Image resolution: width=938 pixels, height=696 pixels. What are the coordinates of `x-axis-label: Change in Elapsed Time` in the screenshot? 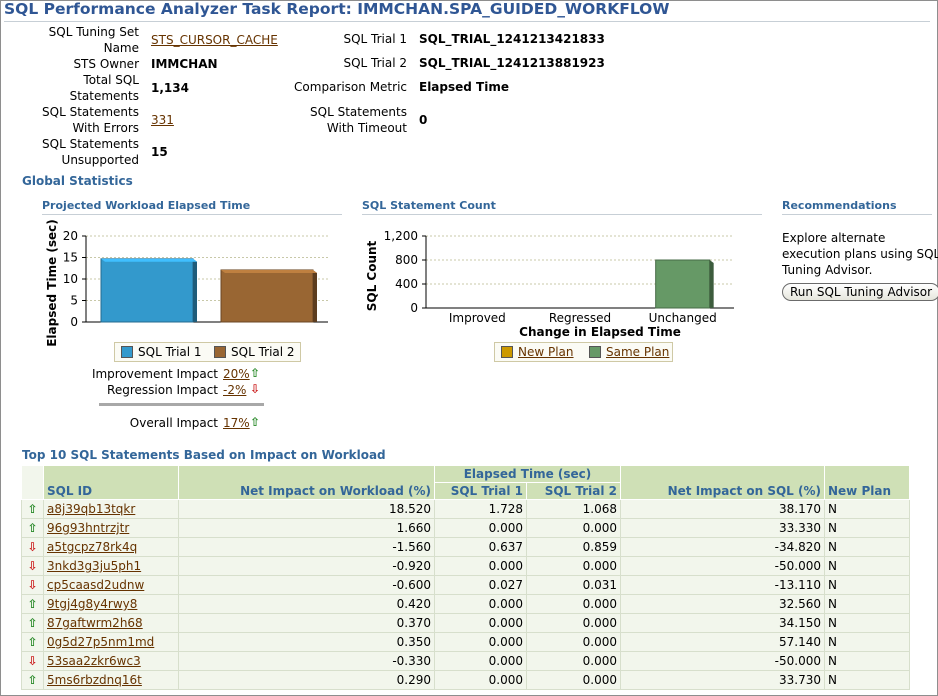 It's located at (600, 332).